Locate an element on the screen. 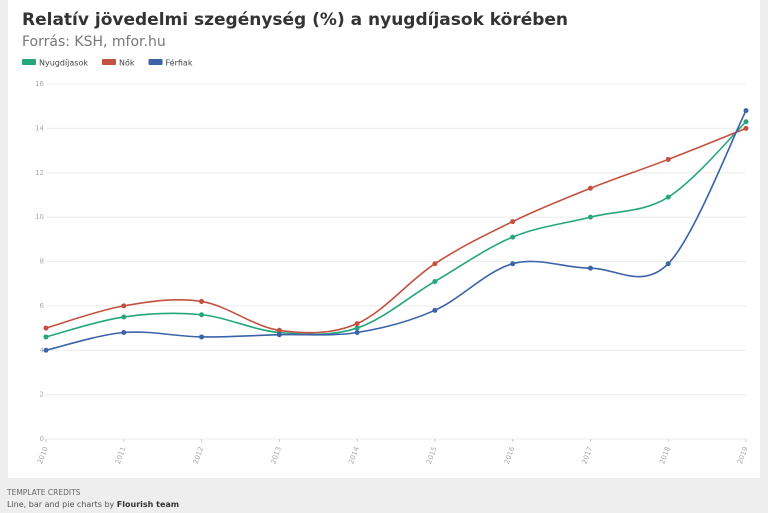 The height and width of the screenshot is (513, 768). chart-subtitle: Forrás: KSH, mfor.hu is located at coordinates (94, 42).